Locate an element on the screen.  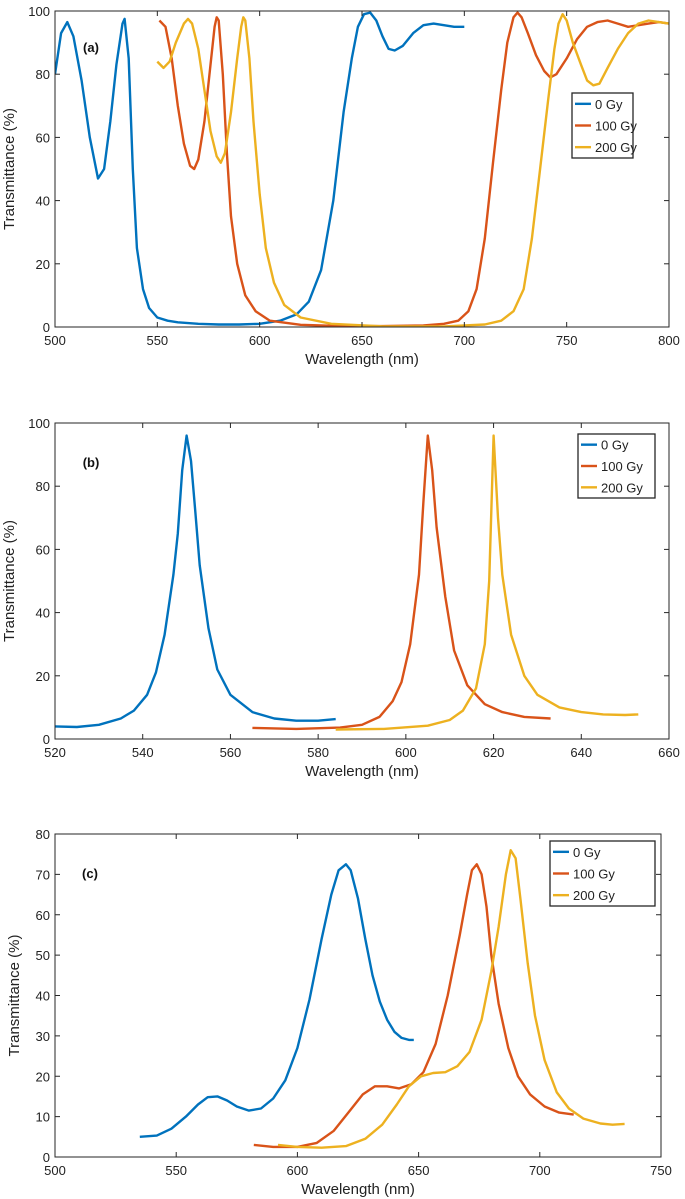
x-tick-label: 560 is located at coordinates (231, 752).